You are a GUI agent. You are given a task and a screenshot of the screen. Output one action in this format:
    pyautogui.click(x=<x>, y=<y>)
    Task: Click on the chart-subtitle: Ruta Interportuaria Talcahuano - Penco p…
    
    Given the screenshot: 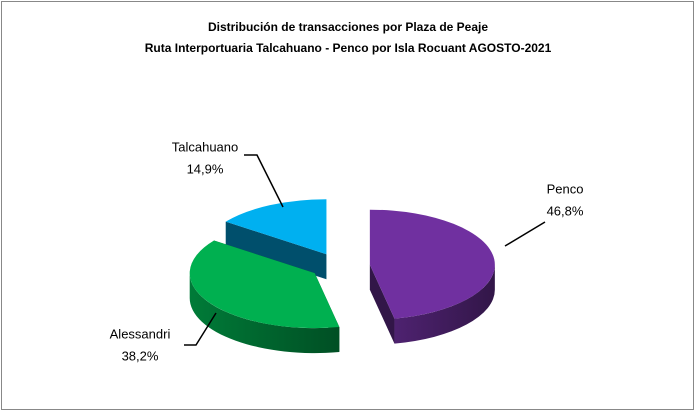 What is the action you would take?
    pyautogui.click(x=348, y=48)
    